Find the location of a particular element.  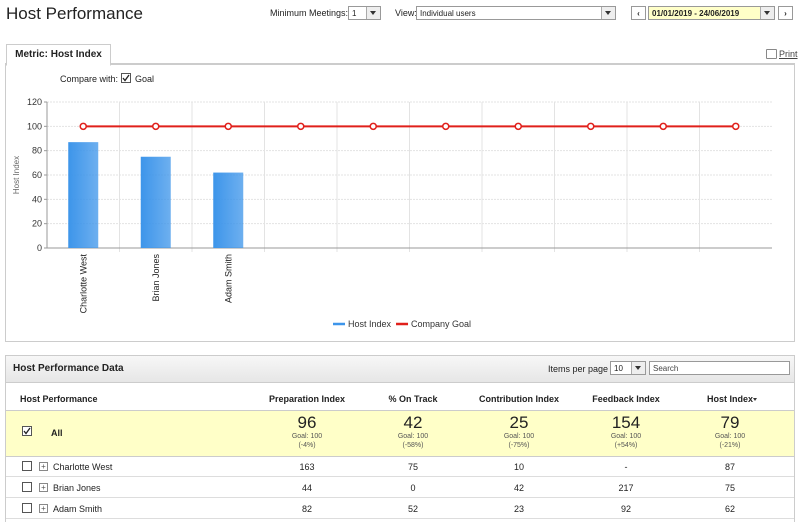

column-header: % On Track is located at coordinates (413, 399).